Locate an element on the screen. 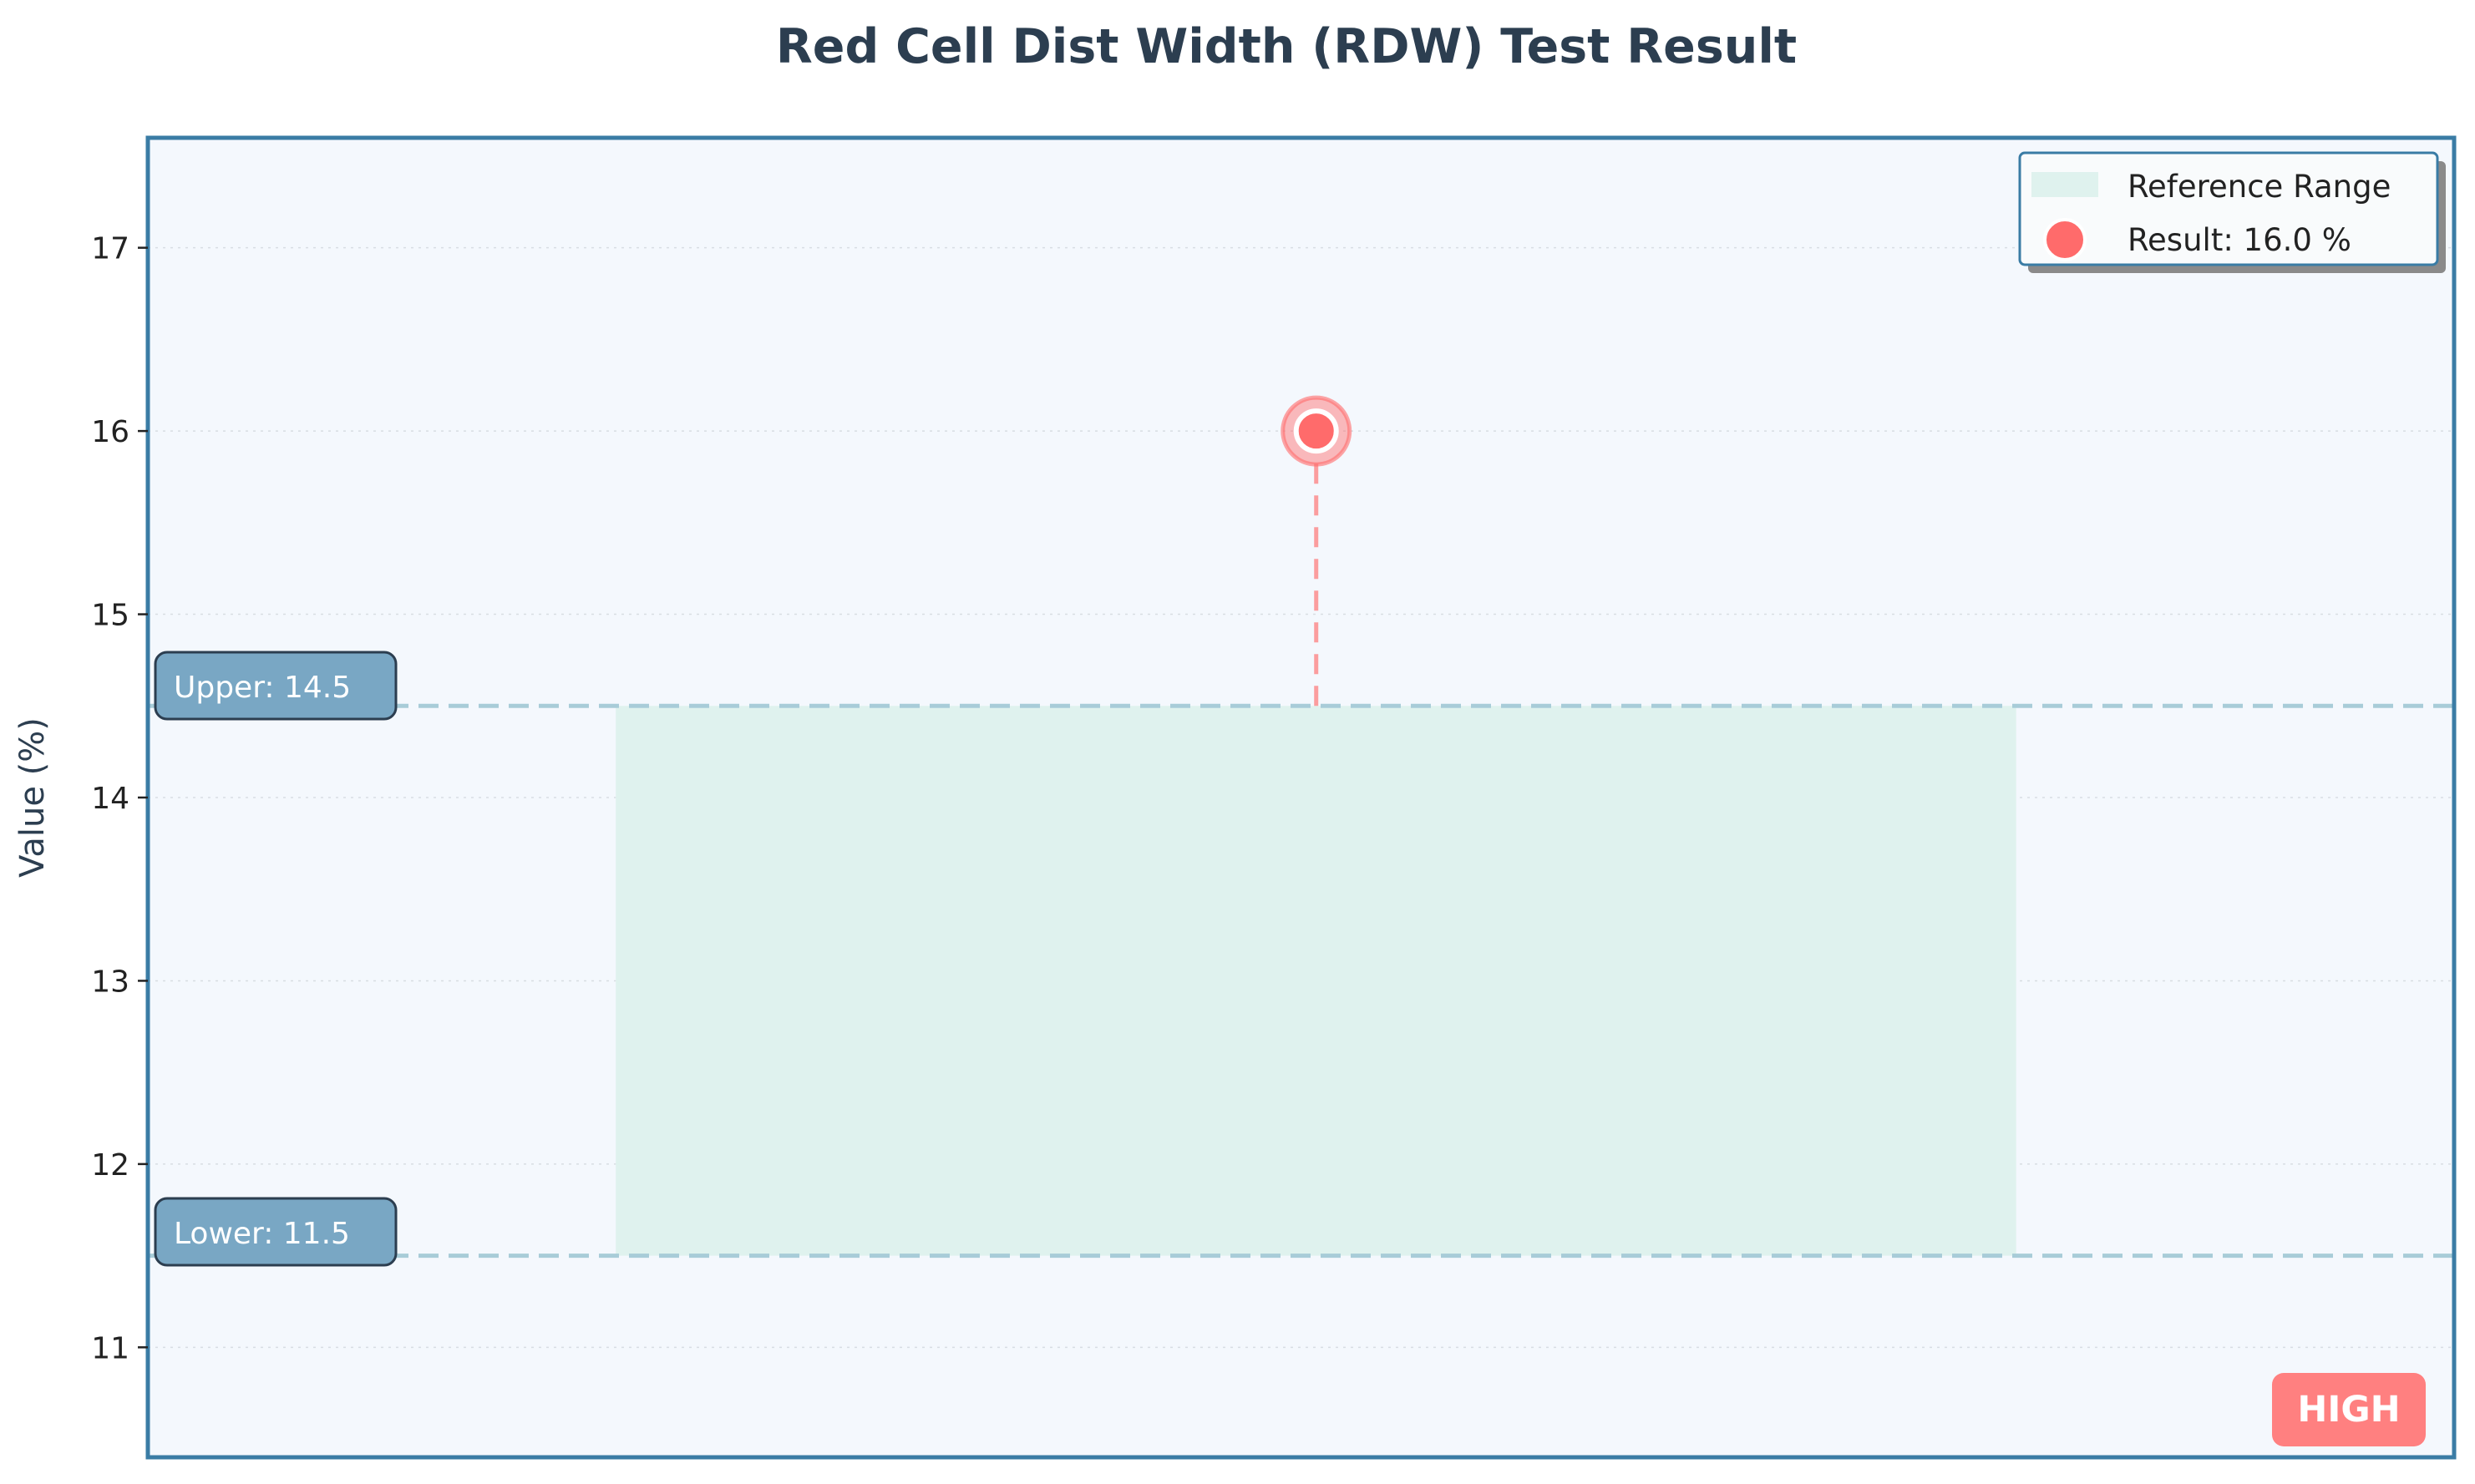 The width and height of the screenshot is (2475, 1484). status-badge-text: HIGH is located at coordinates (2348, 1410).